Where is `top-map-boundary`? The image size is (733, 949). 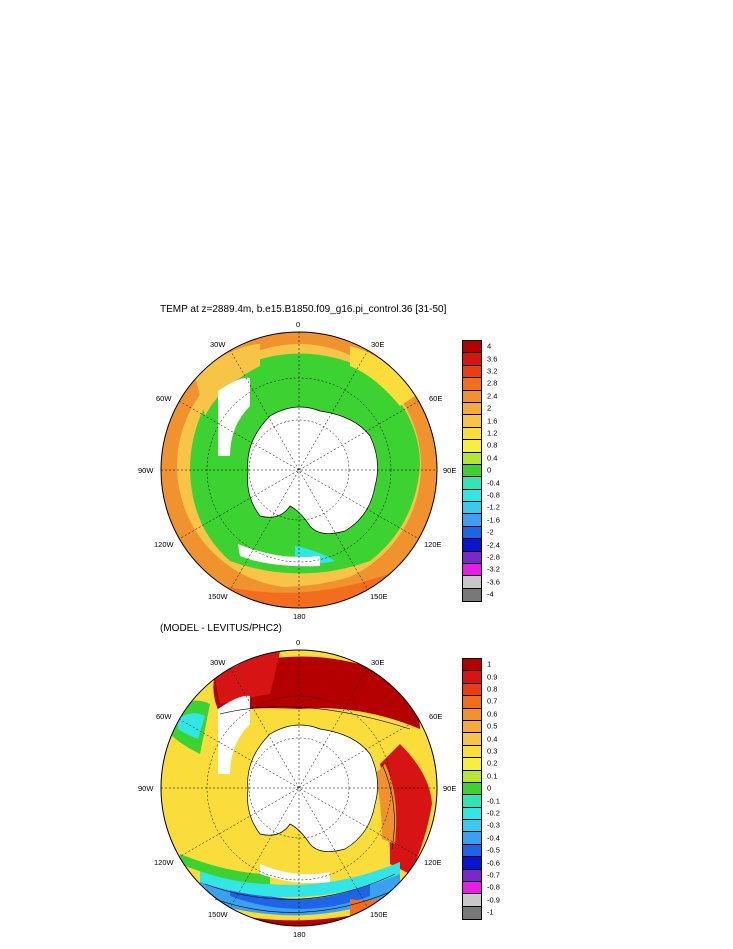 top-map-boundary is located at coordinates (299, 470).